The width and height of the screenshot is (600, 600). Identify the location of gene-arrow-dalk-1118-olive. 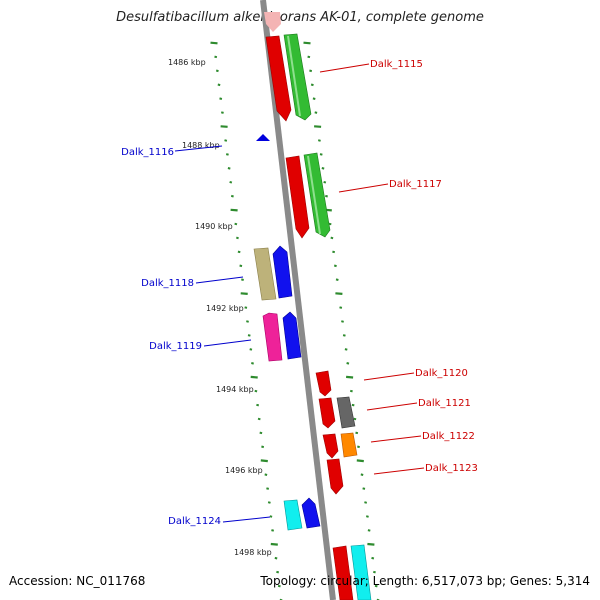
(265, 274).